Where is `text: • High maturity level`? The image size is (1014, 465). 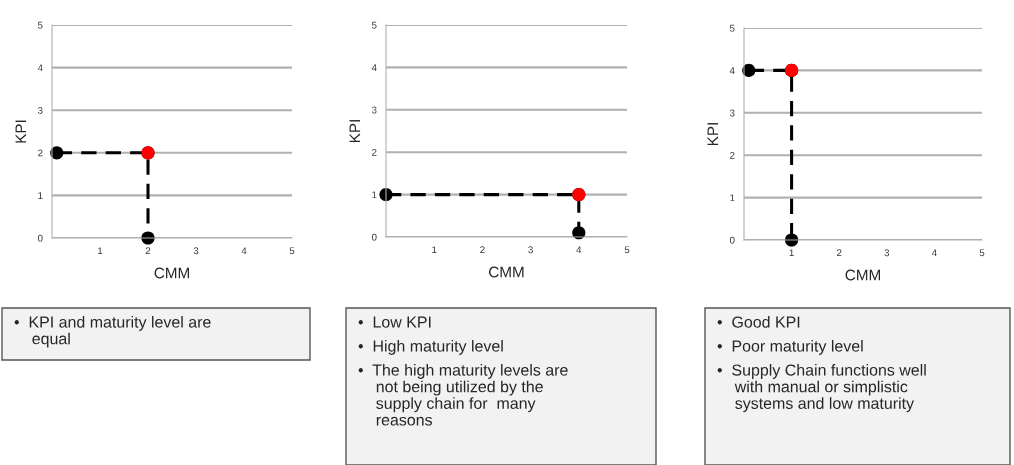 text: • High maturity level is located at coordinates (430, 347).